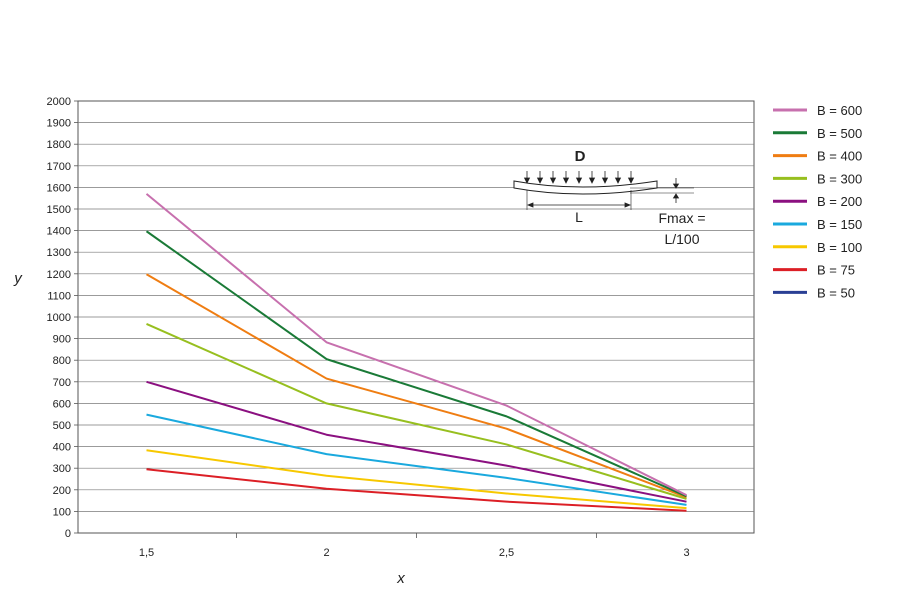 The width and height of the screenshot is (900, 600). Describe the element at coordinates (579, 177) in the screenshot. I see `load-arrows` at that location.